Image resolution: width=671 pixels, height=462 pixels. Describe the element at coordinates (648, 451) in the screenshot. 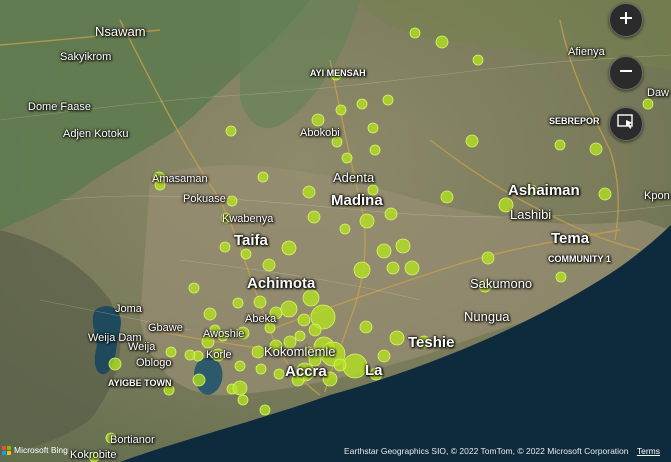

I see `terms-link: Terms` at that location.